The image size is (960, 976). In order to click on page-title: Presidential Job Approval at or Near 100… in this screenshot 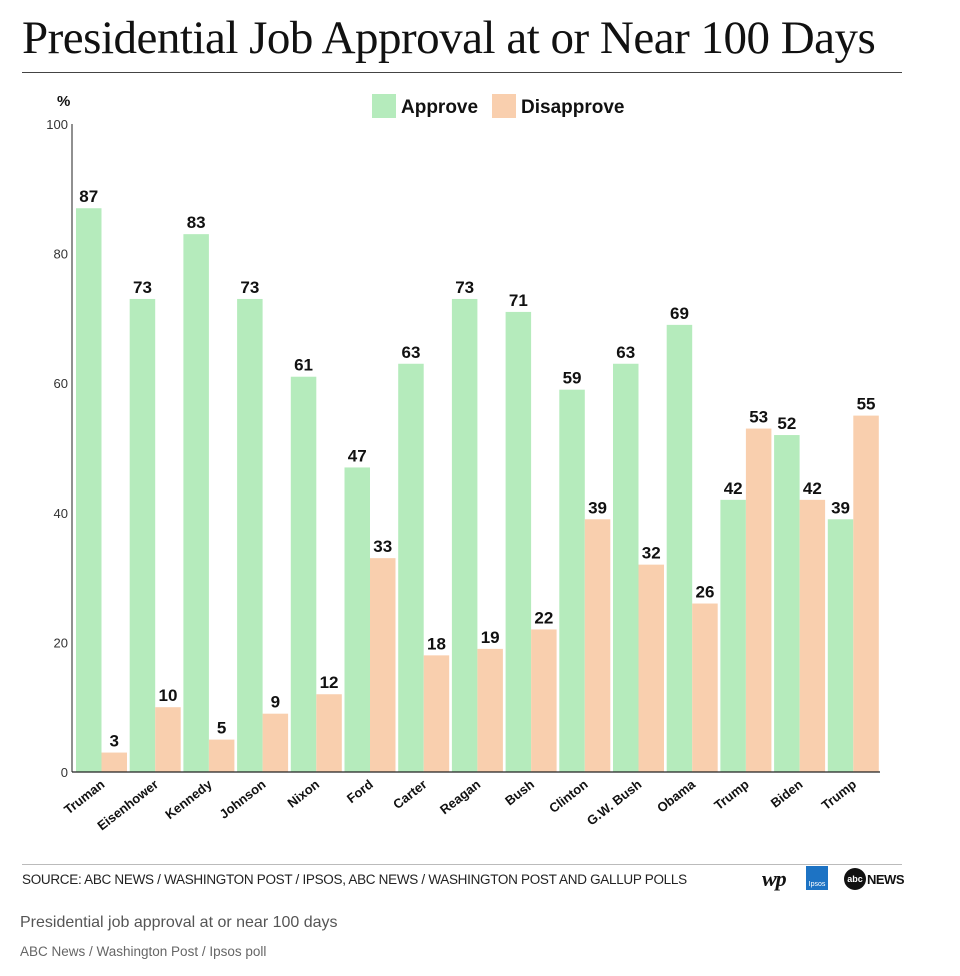, I will do `click(449, 38)`.